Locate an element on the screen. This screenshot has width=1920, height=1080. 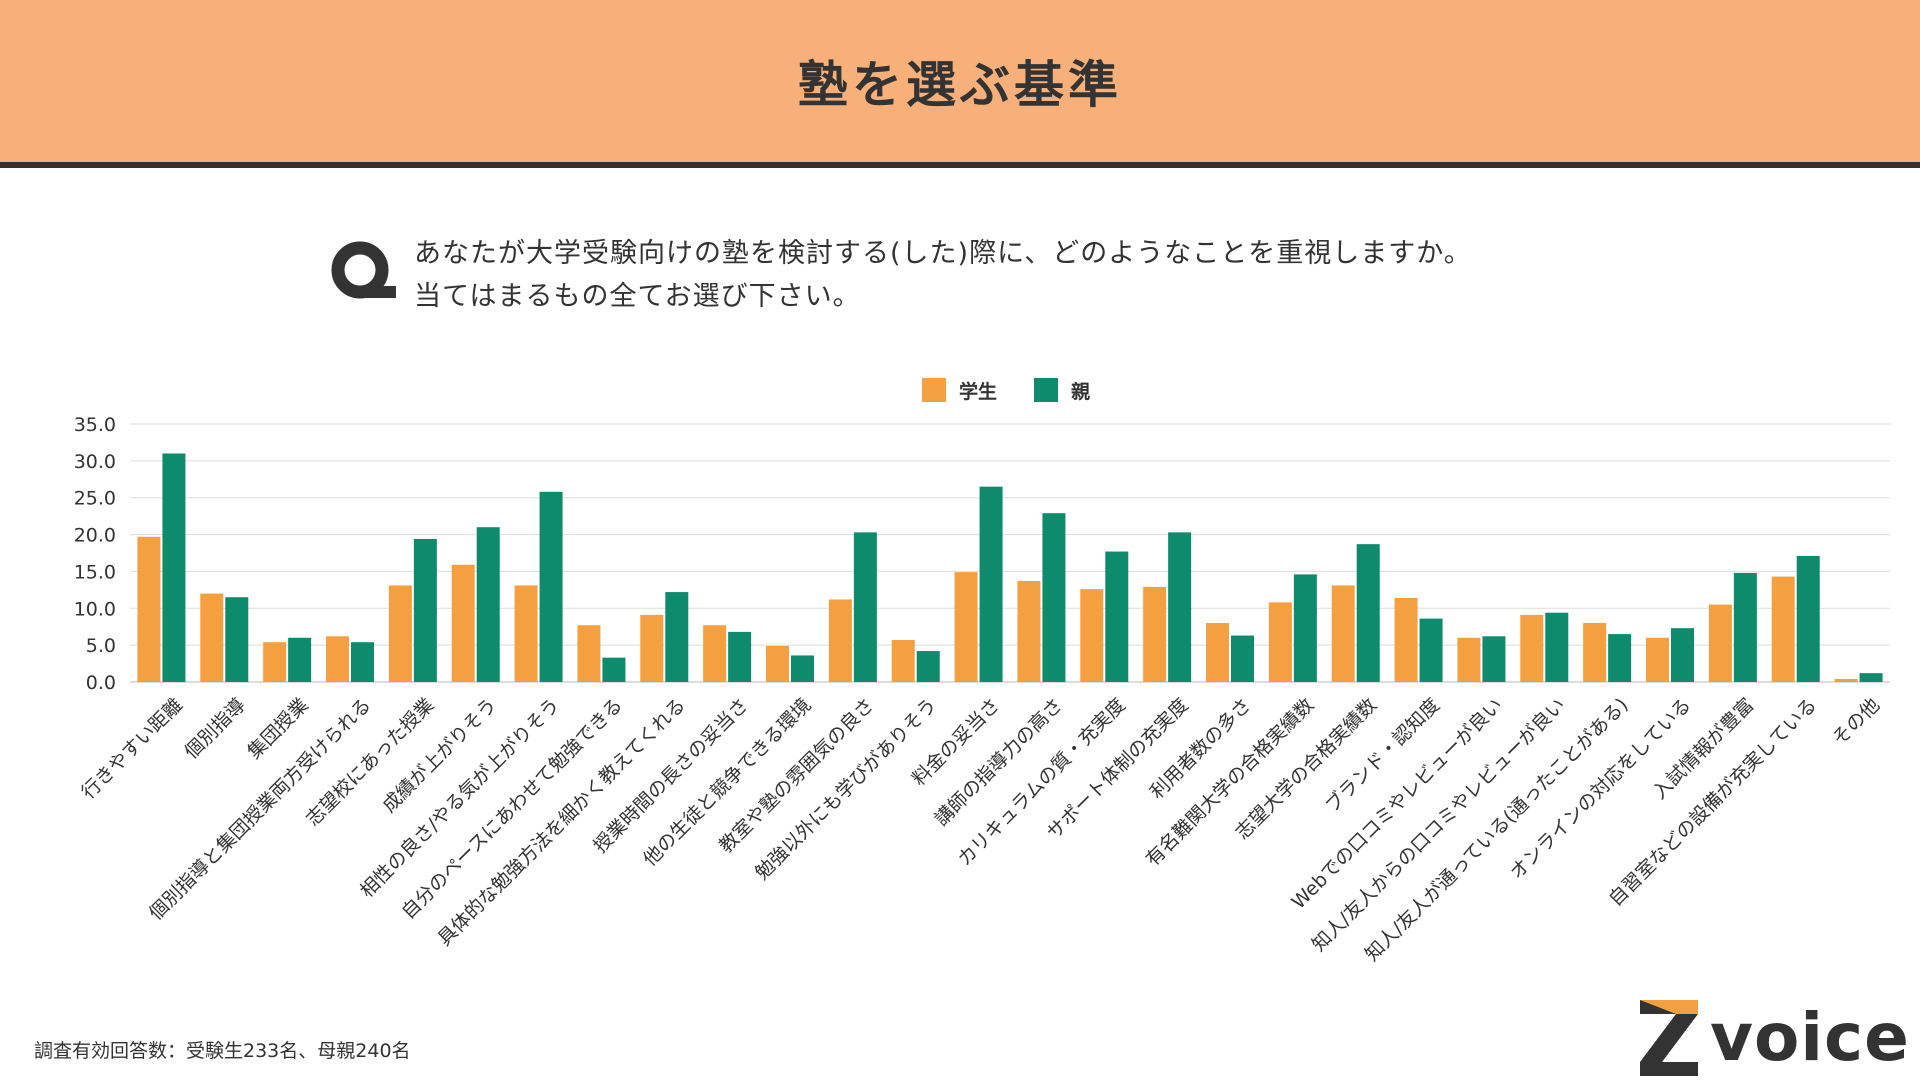
question-line-2: 当てはまるもの全てお選び下さい。 is located at coordinates (637, 296).